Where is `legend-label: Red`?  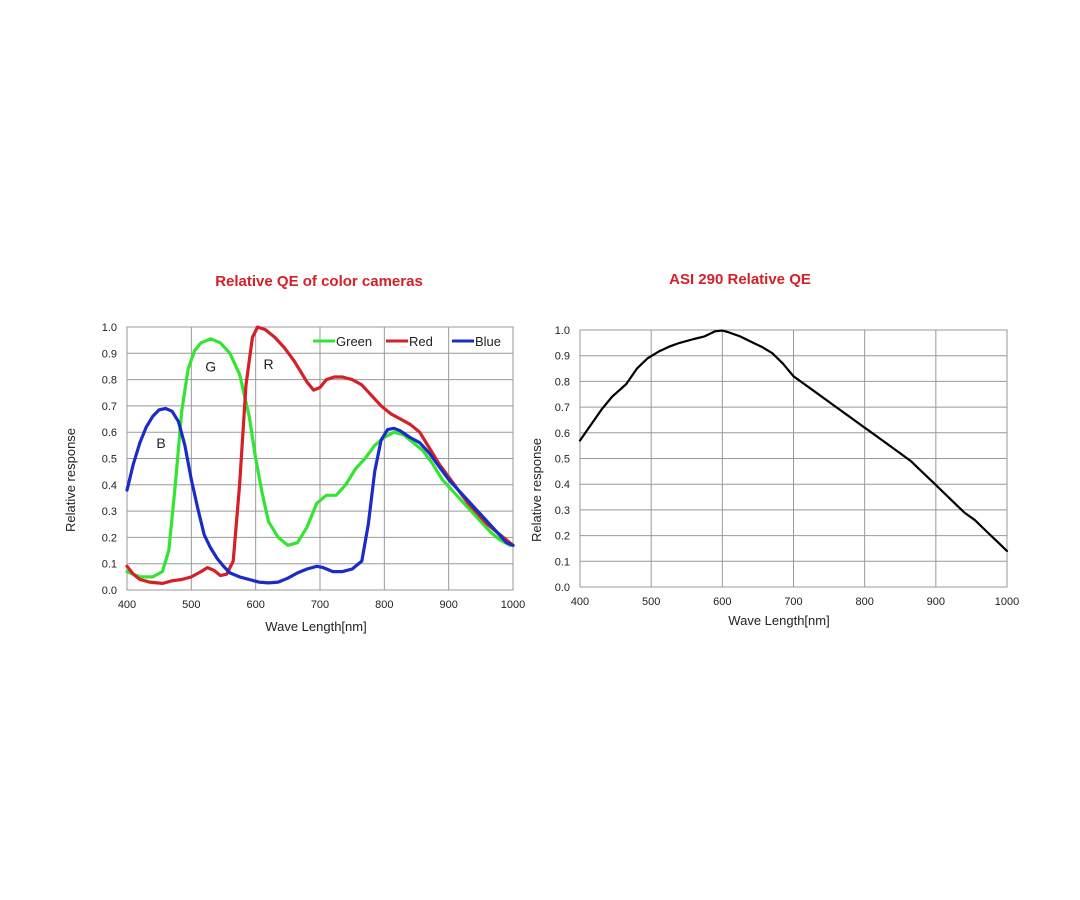
legend-label: Red is located at coordinates (421, 341).